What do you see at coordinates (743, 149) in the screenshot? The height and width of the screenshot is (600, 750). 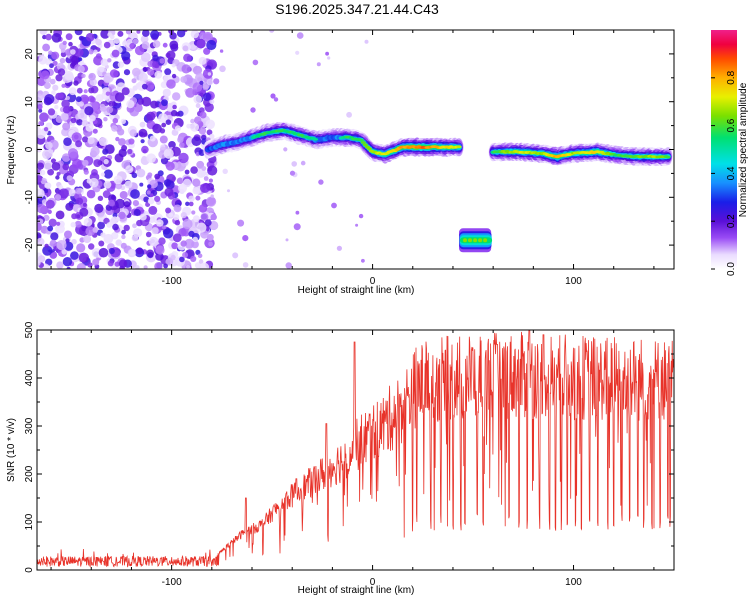 I see `colorbar-label: Normalized spectral amplitude` at bounding box center [743, 149].